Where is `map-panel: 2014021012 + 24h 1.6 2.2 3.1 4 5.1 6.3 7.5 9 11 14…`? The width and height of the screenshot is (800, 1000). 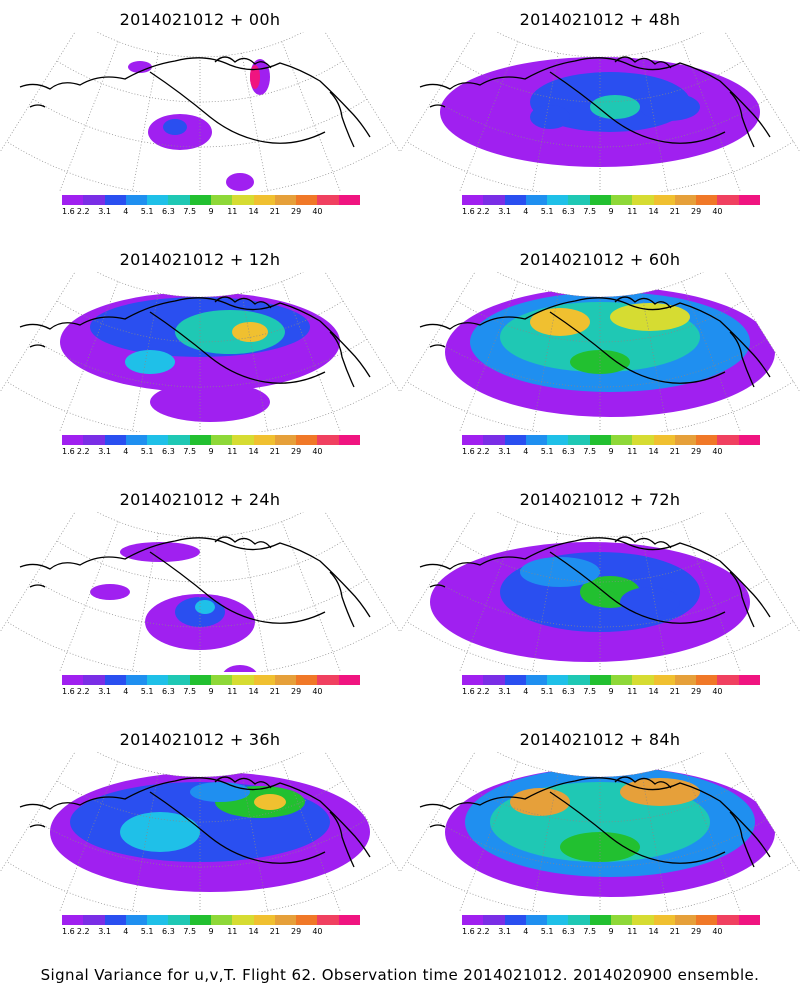 map-panel: 2014021012 + 24h 1.6 2.2 3.1 4 5.1 6.3 7.5 9 11 14… is located at coordinates (200, 604).